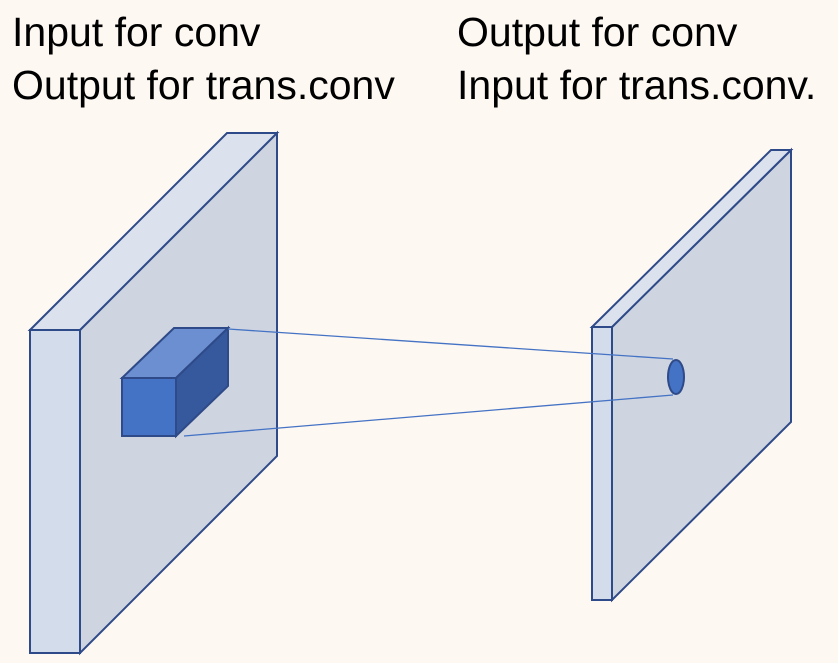 The width and height of the screenshot is (838, 663). Describe the element at coordinates (636, 59) in the screenshot. I see `output-plate-label: Output for conv Input for trans.conv.` at that location.